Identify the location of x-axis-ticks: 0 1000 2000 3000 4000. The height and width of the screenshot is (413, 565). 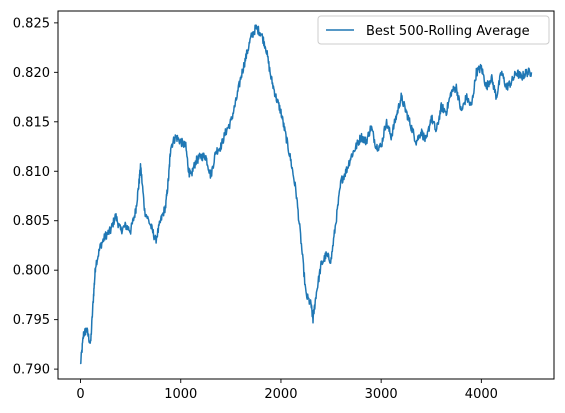
(287, 390).